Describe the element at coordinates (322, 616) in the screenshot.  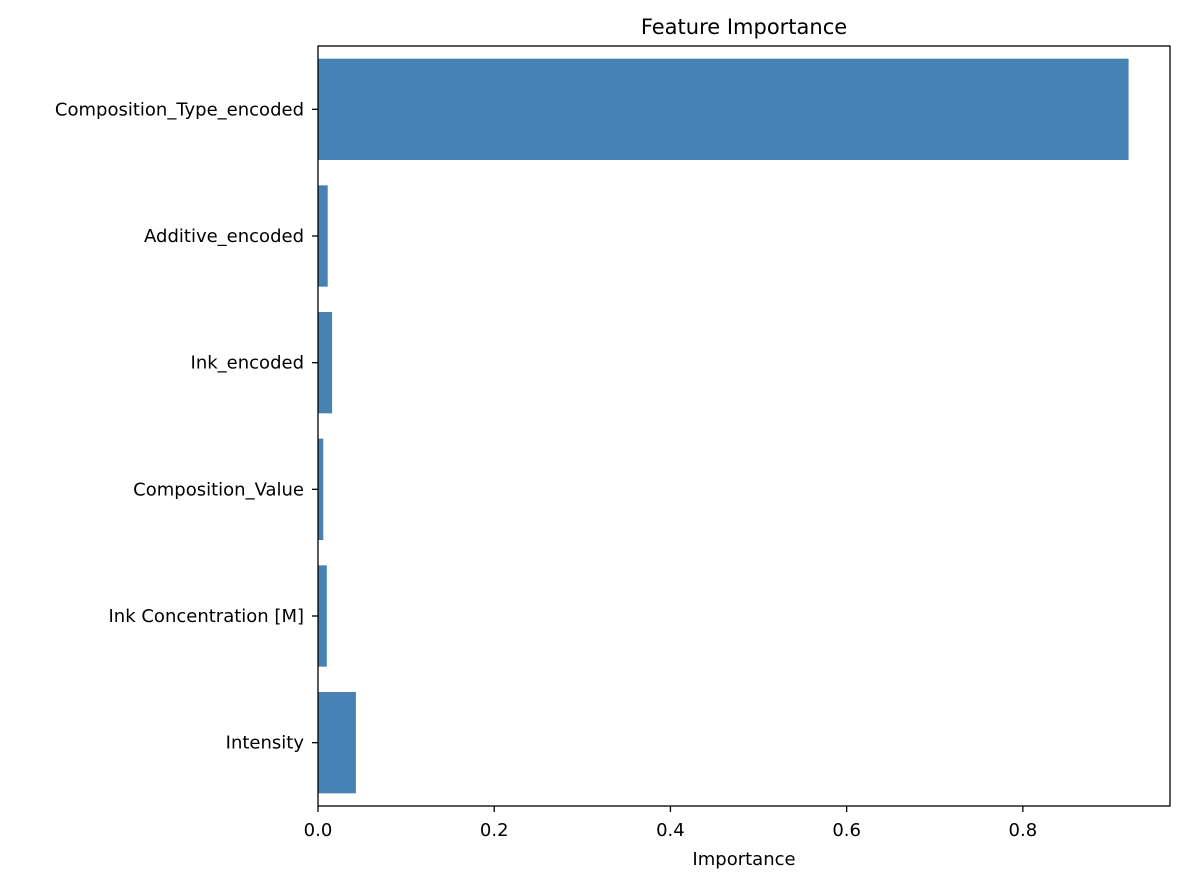
I see `bar-ink-concentration-m` at that location.